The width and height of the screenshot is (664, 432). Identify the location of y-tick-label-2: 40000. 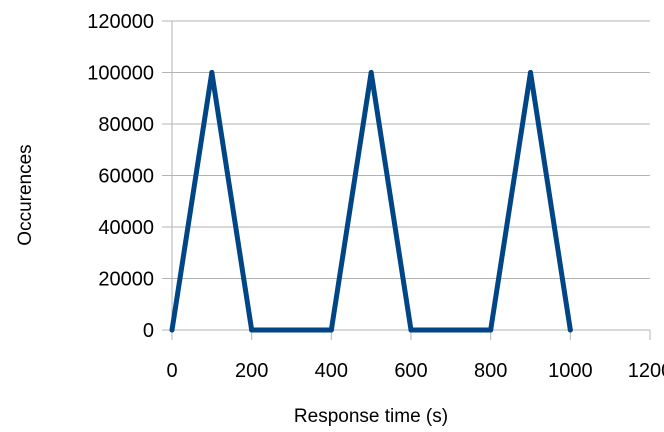
(126, 228).